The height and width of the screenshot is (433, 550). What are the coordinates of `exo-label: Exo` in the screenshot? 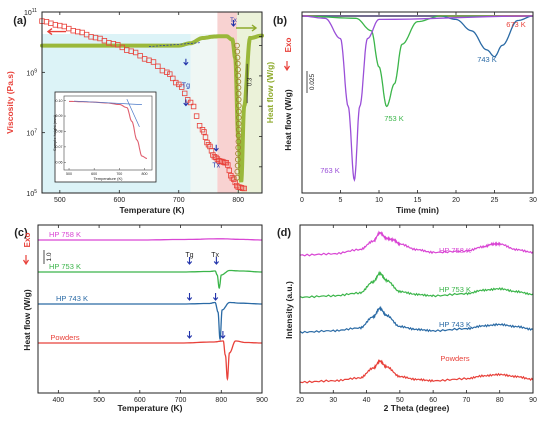 It's located at (27, 240).